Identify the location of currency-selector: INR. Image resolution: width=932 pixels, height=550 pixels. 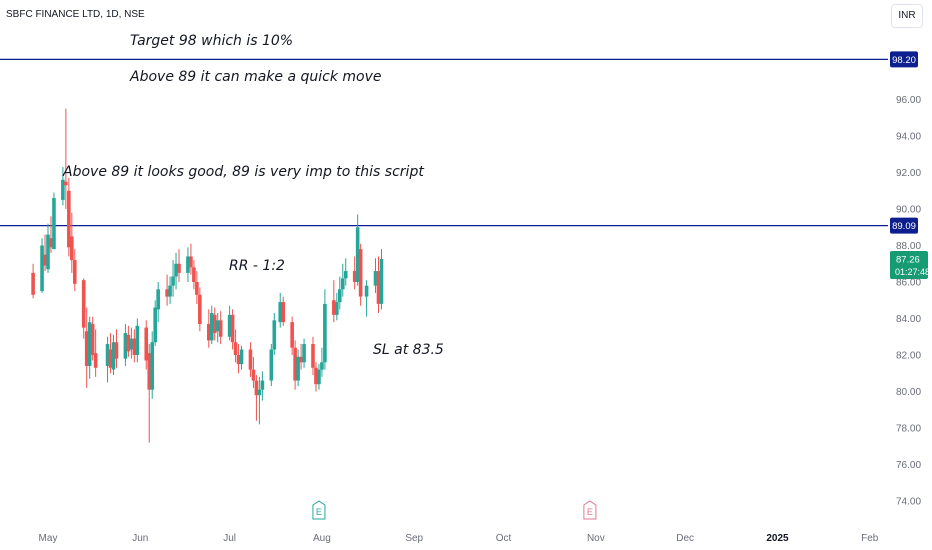
(907, 16).